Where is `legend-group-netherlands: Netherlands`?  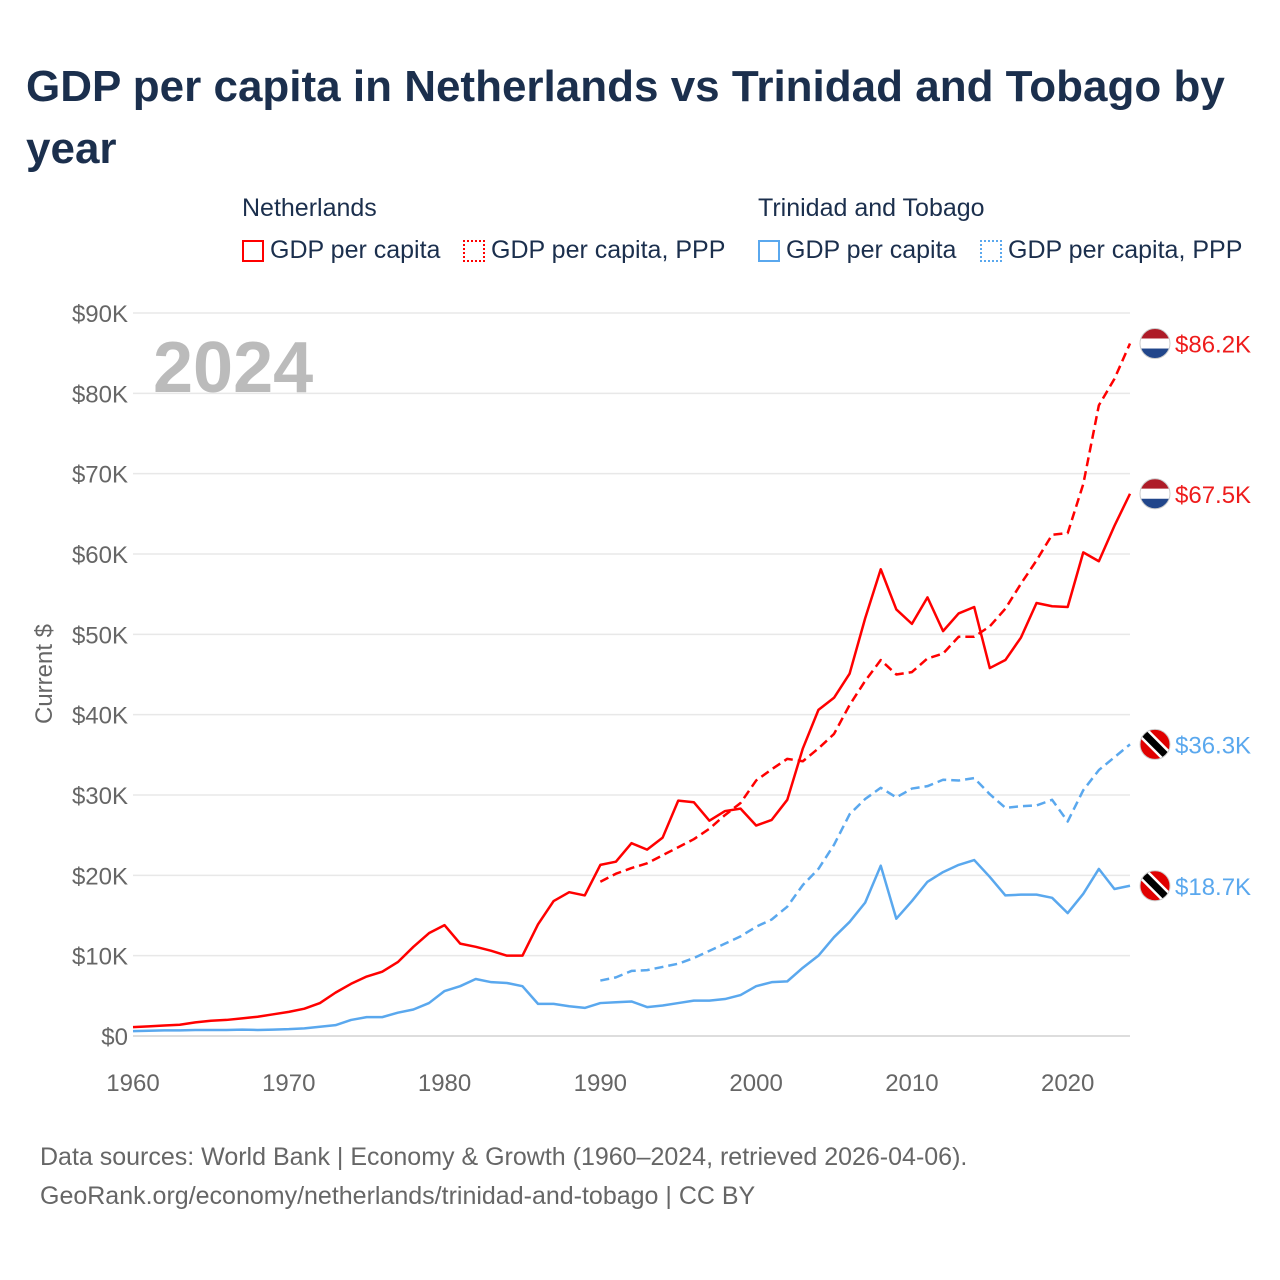
legend-group-netherlands: Netherlands is located at coordinates (309, 208).